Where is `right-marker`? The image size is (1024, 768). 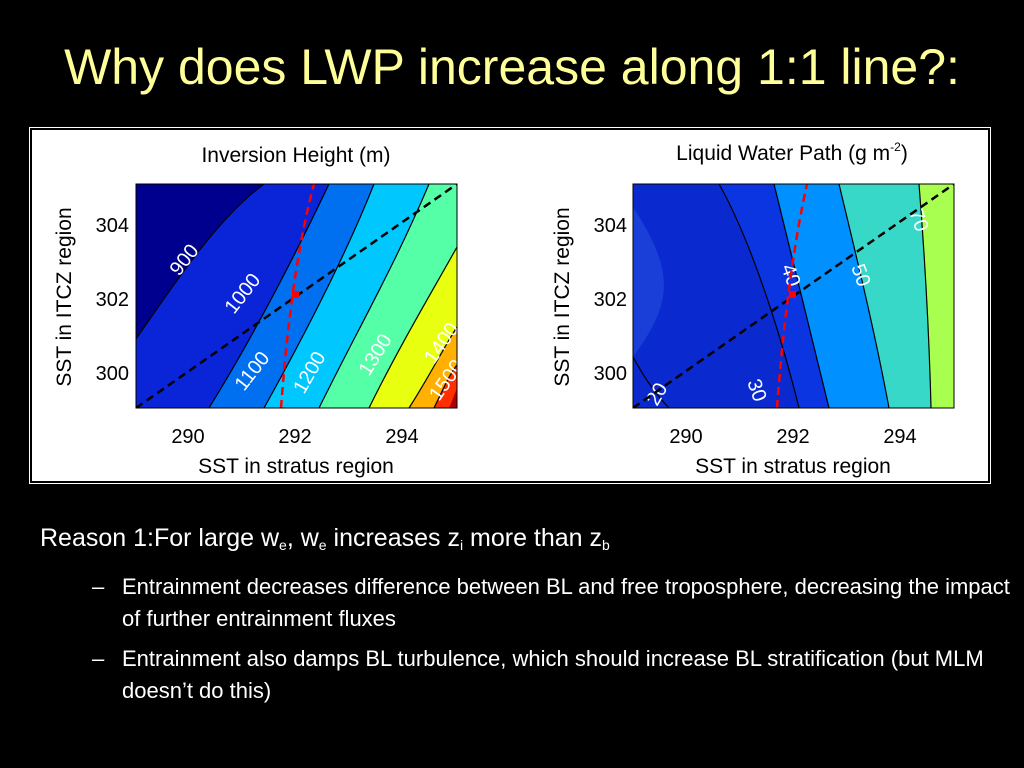
right-marker is located at coordinates (792, 294).